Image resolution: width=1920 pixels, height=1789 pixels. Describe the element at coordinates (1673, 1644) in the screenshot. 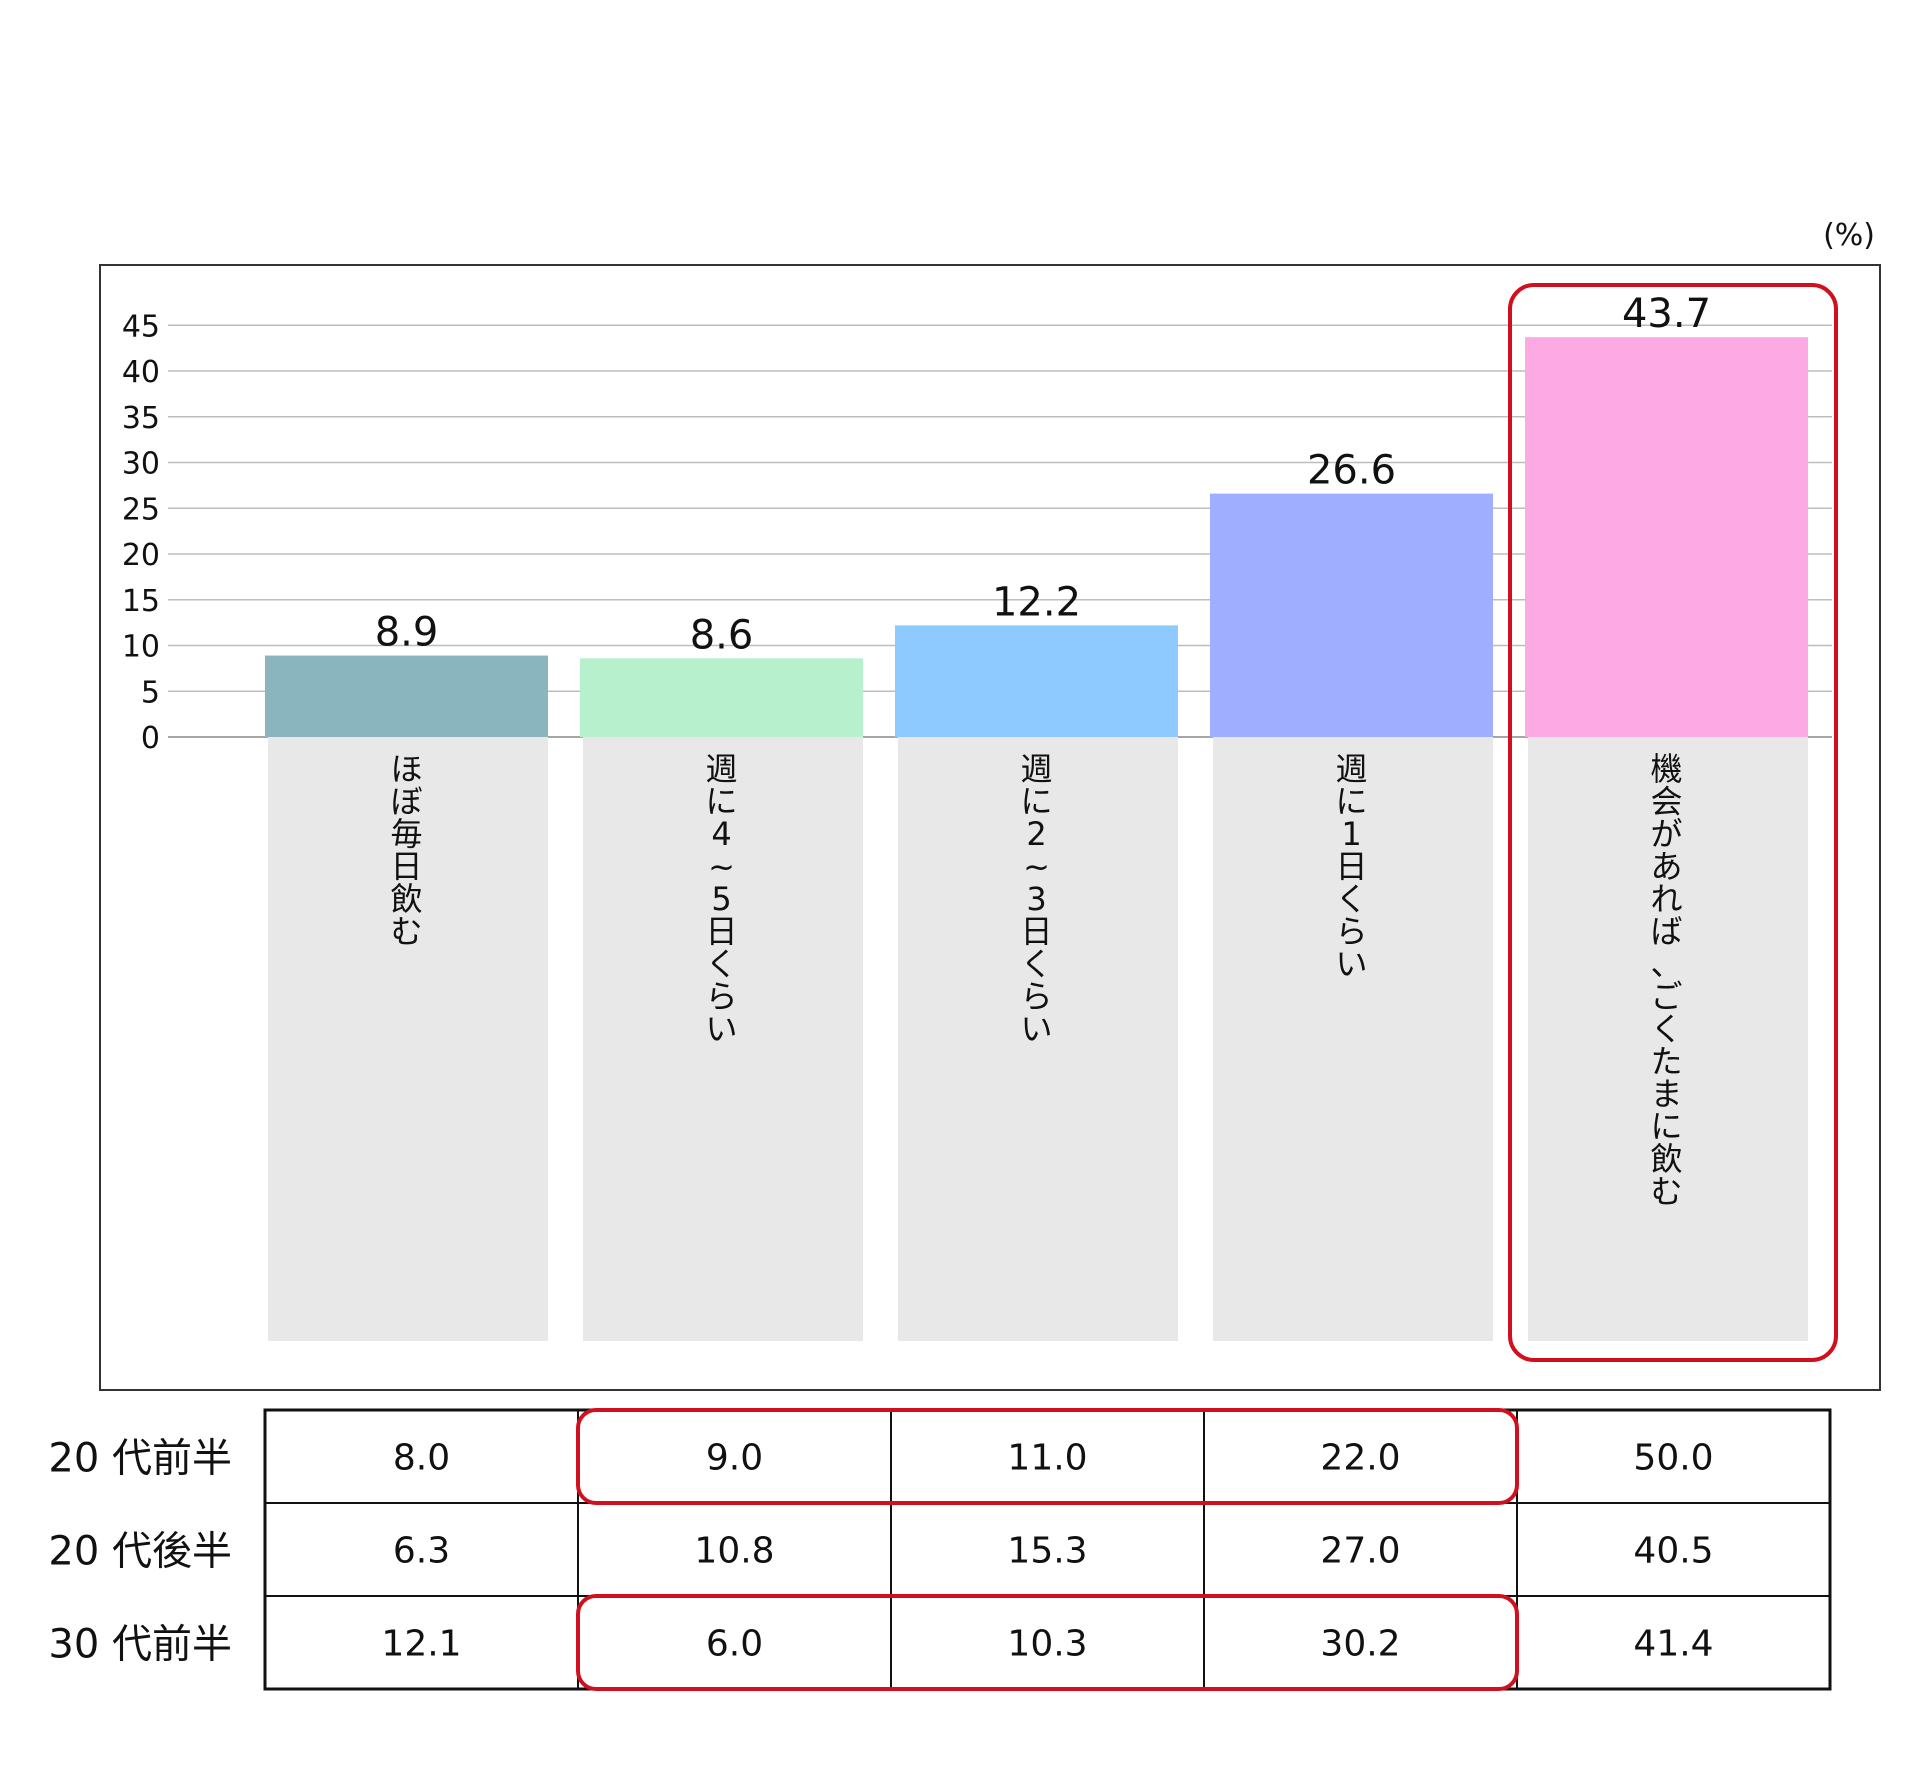

I see `table-cell: 41.4` at that location.